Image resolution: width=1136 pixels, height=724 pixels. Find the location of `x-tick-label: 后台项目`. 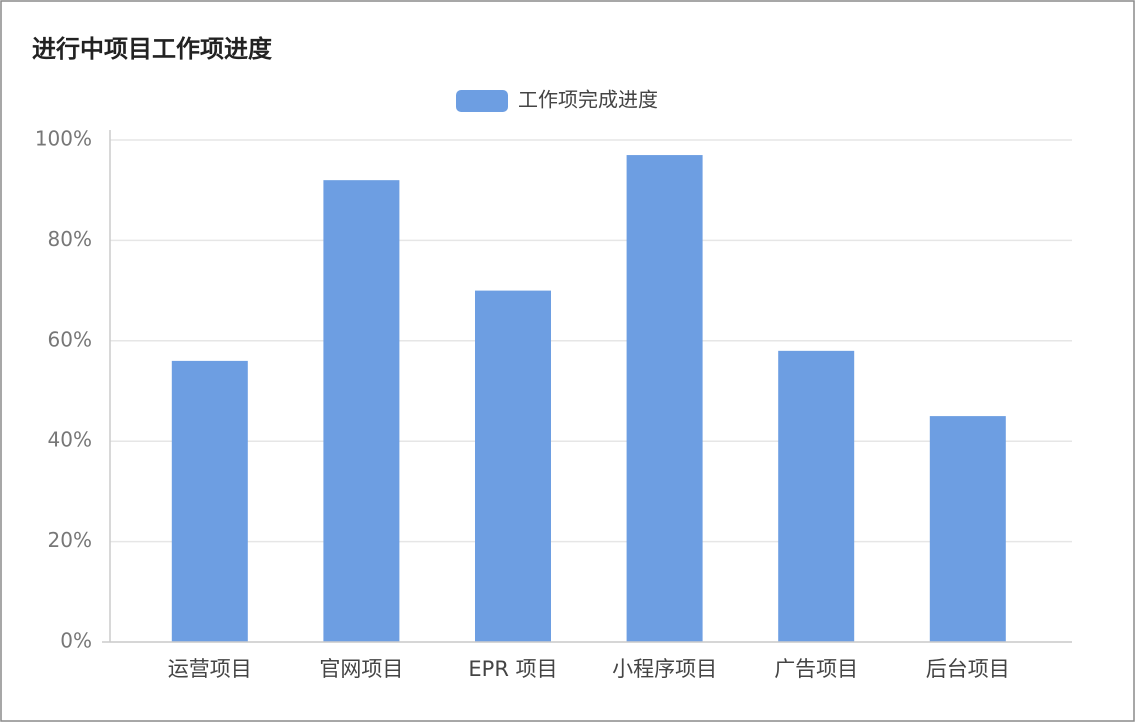

x-tick-label: 后台项目 is located at coordinates (968, 669).